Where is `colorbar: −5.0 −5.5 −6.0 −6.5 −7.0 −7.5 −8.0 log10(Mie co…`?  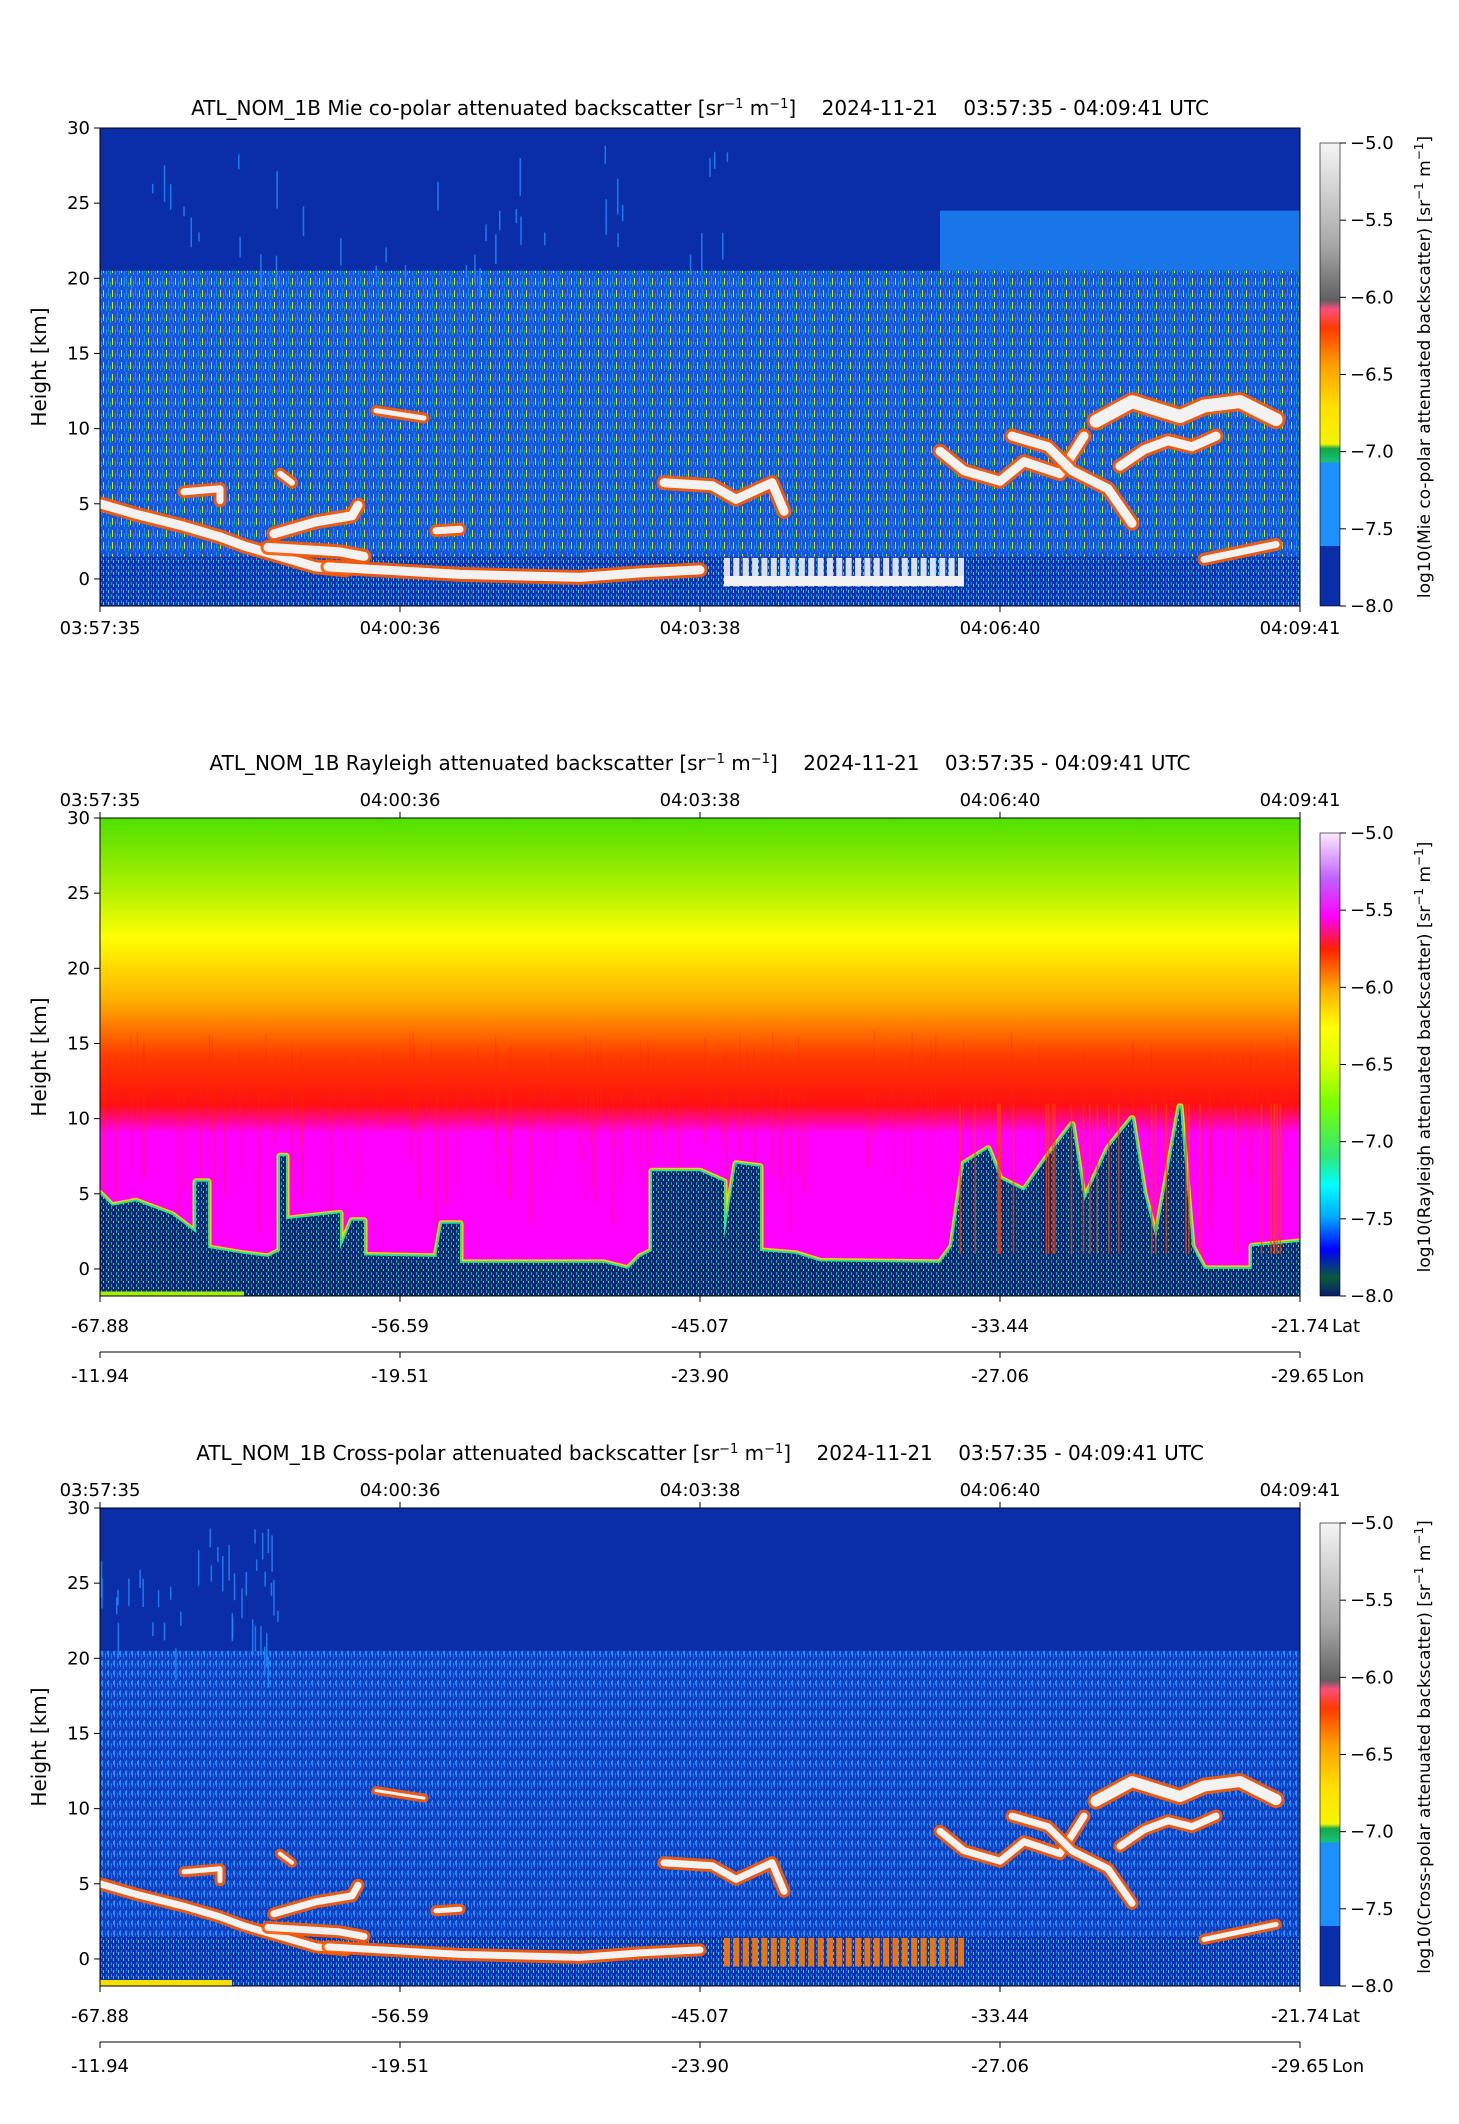 colorbar: −5.0 −5.5 −6.0 −6.5 −7.0 −7.5 −8.0 log10(Mie co… is located at coordinates (1377, 375).